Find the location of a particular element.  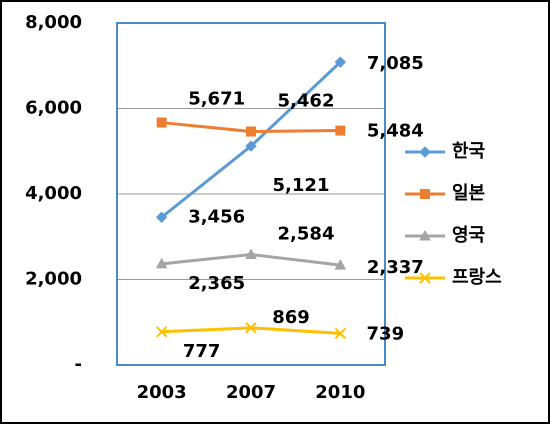

legend-label: 일본 is located at coordinates (468, 193).